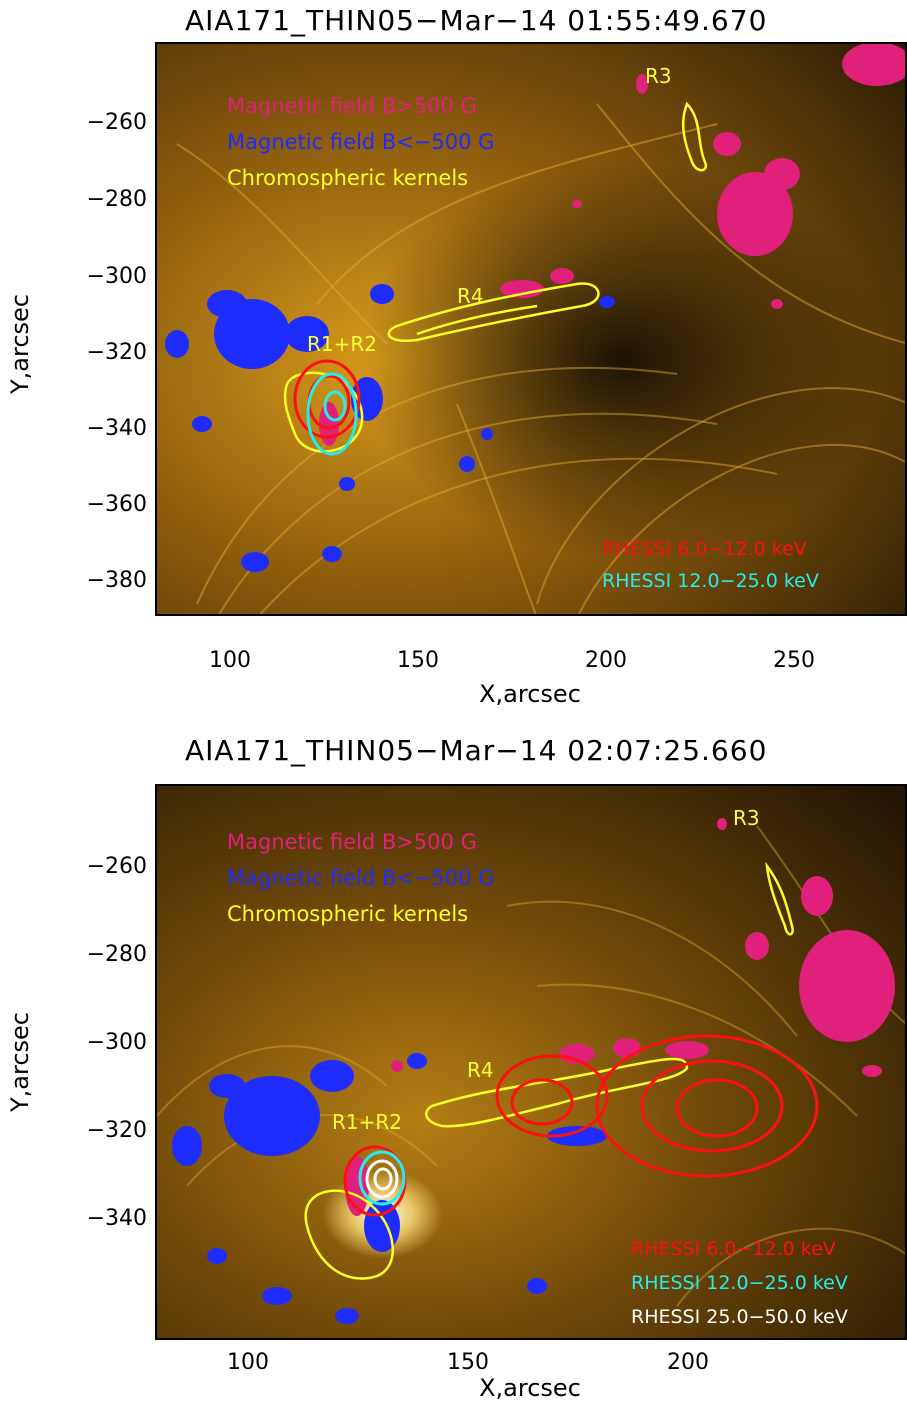  Describe the element at coordinates (739, 1317) in the screenshot. I see `rhessi-label-high: RHESSI 25.0−50.0 keV` at that location.